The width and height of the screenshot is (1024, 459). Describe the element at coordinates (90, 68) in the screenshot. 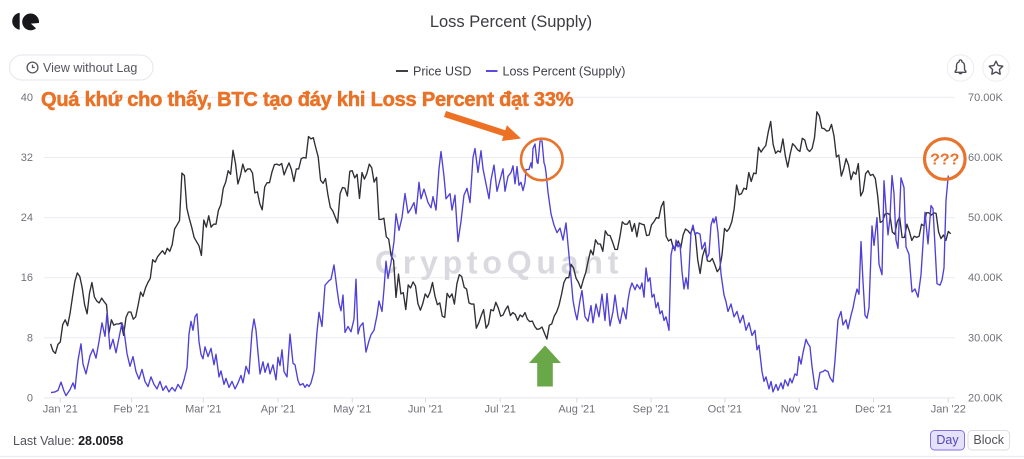

I see `svg-text: View without Lag` at that location.